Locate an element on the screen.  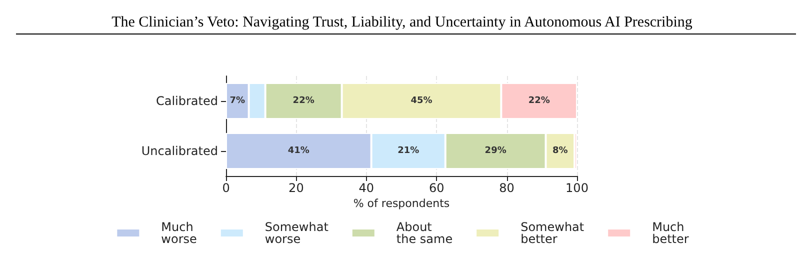
y-tick-label: Calibrated is located at coordinates (187, 101).